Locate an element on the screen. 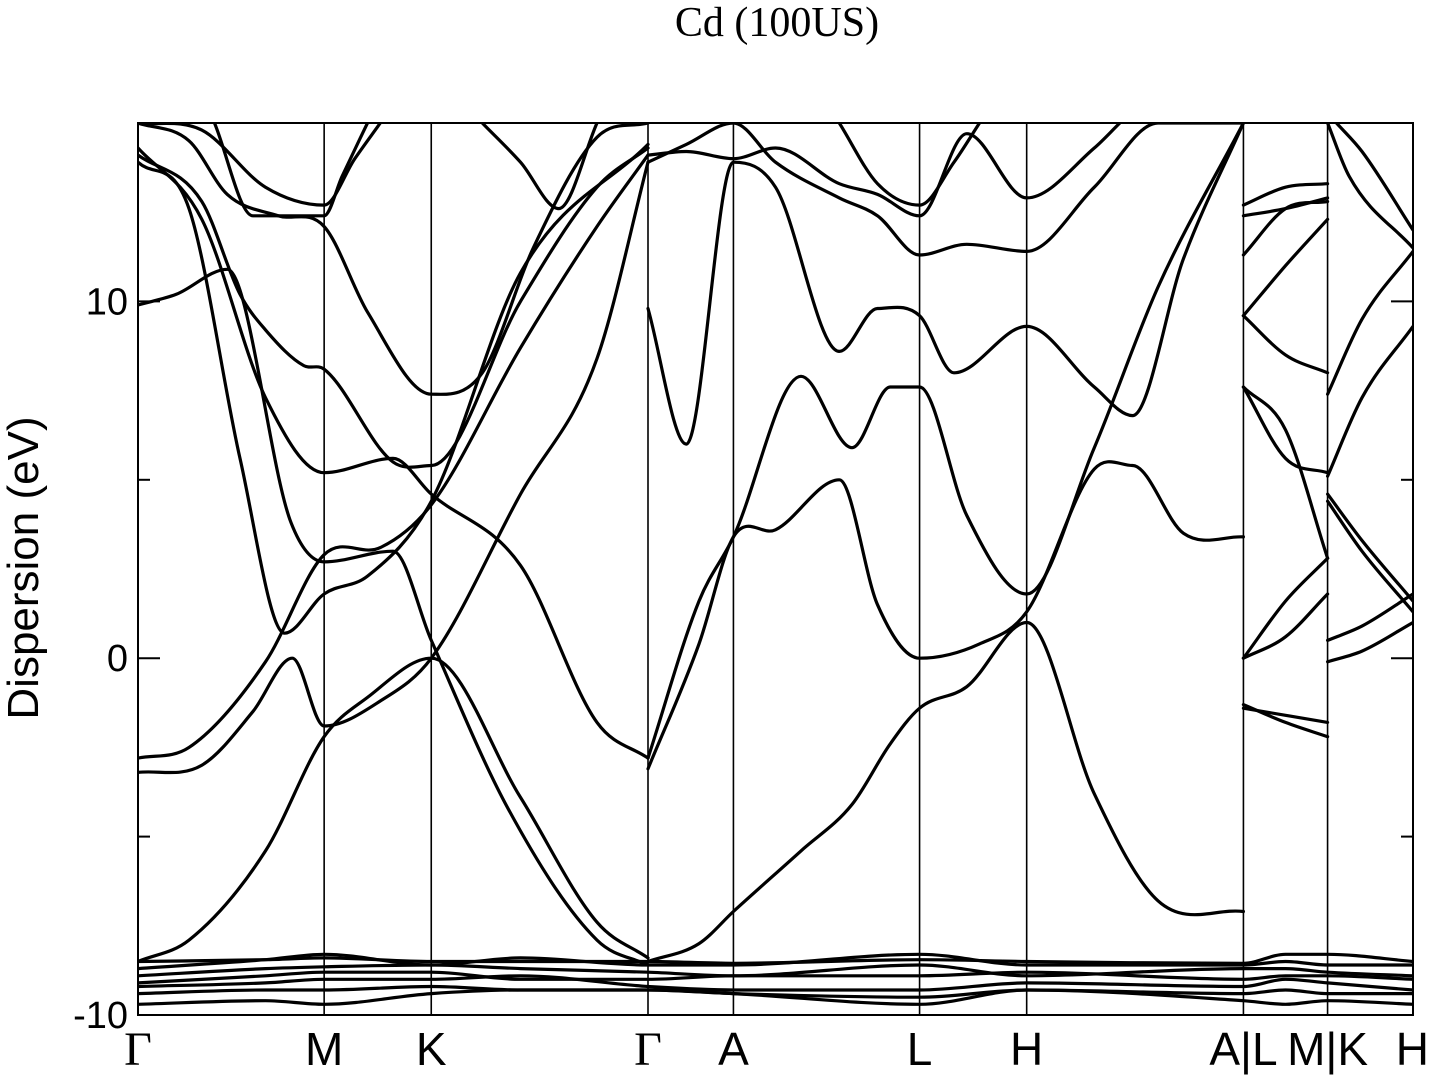  x-tick-label-4: A is located at coordinates (733, 1049).